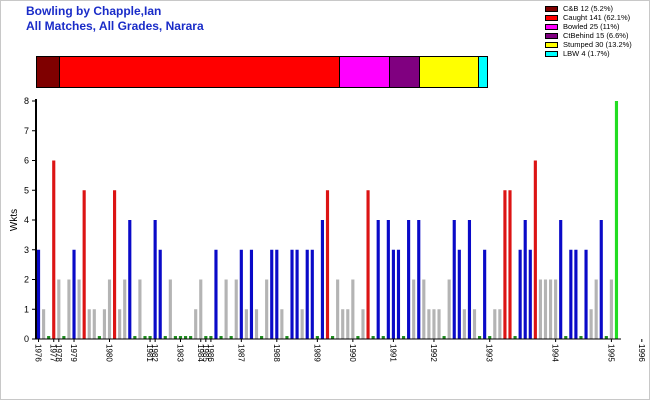 The height and width of the screenshot is (400, 650). I want to click on y-tick-label: 1, so click(26, 309).